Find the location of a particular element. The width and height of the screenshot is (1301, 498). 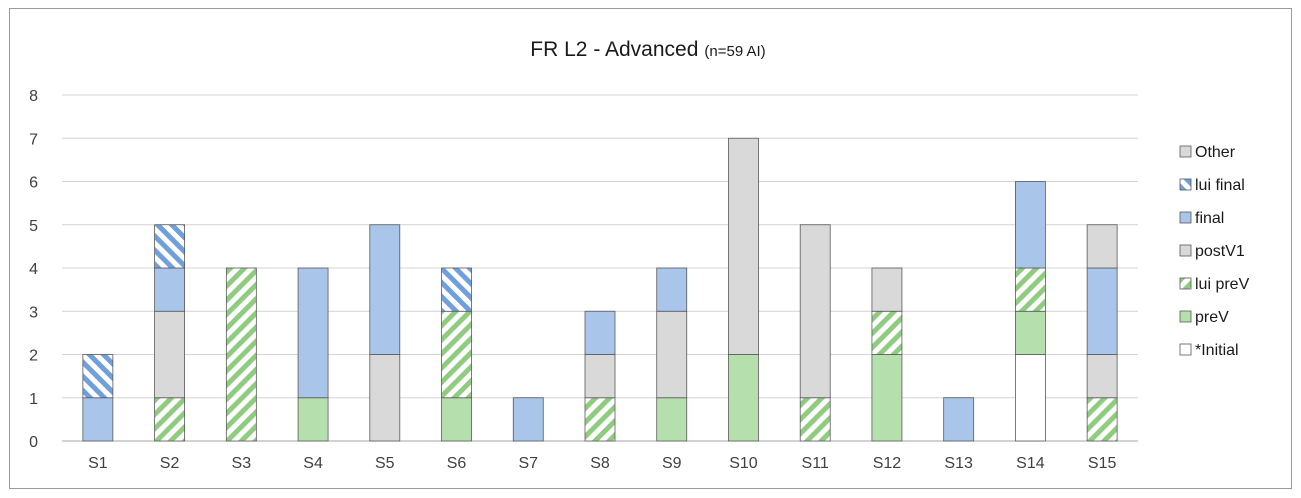

x-tick-label: S14 is located at coordinates (1030, 463).